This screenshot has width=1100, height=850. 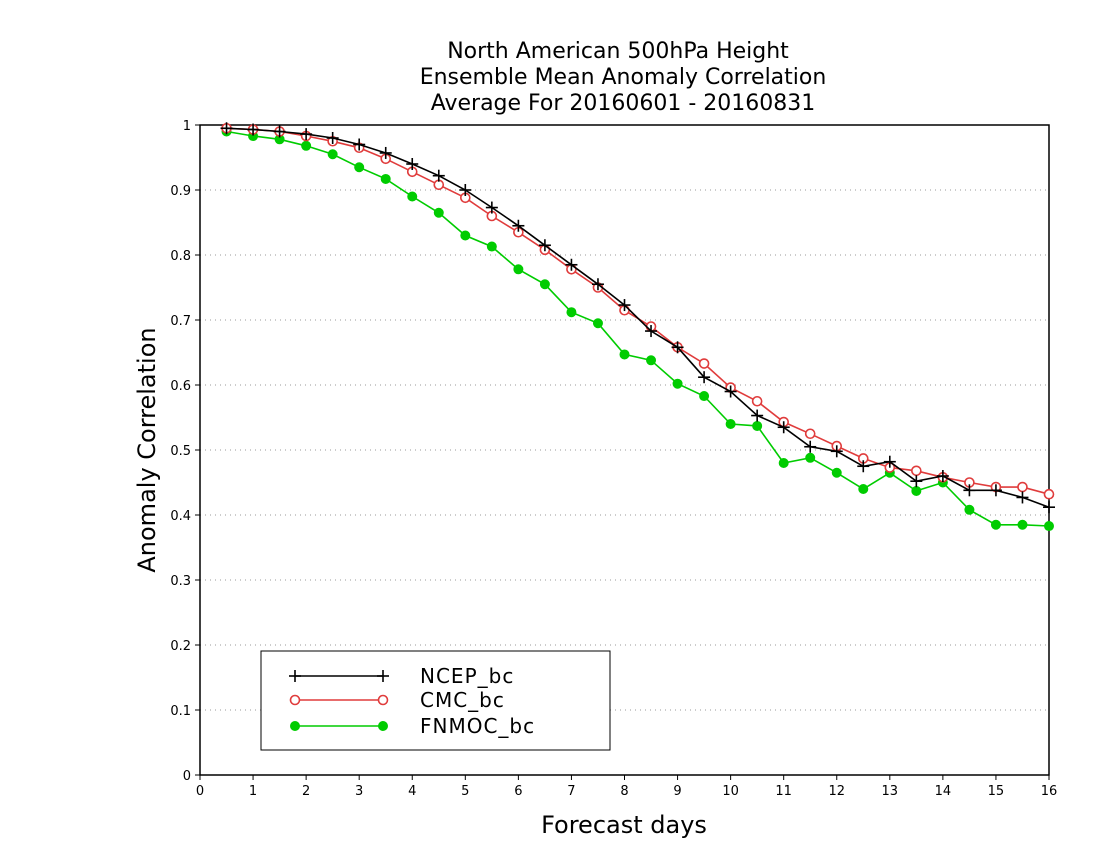 What do you see at coordinates (477, 726) in the screenshot?
I see `legend-label-fnmoc-bc: FNMOC_bc` at bounding box center [477, 726].